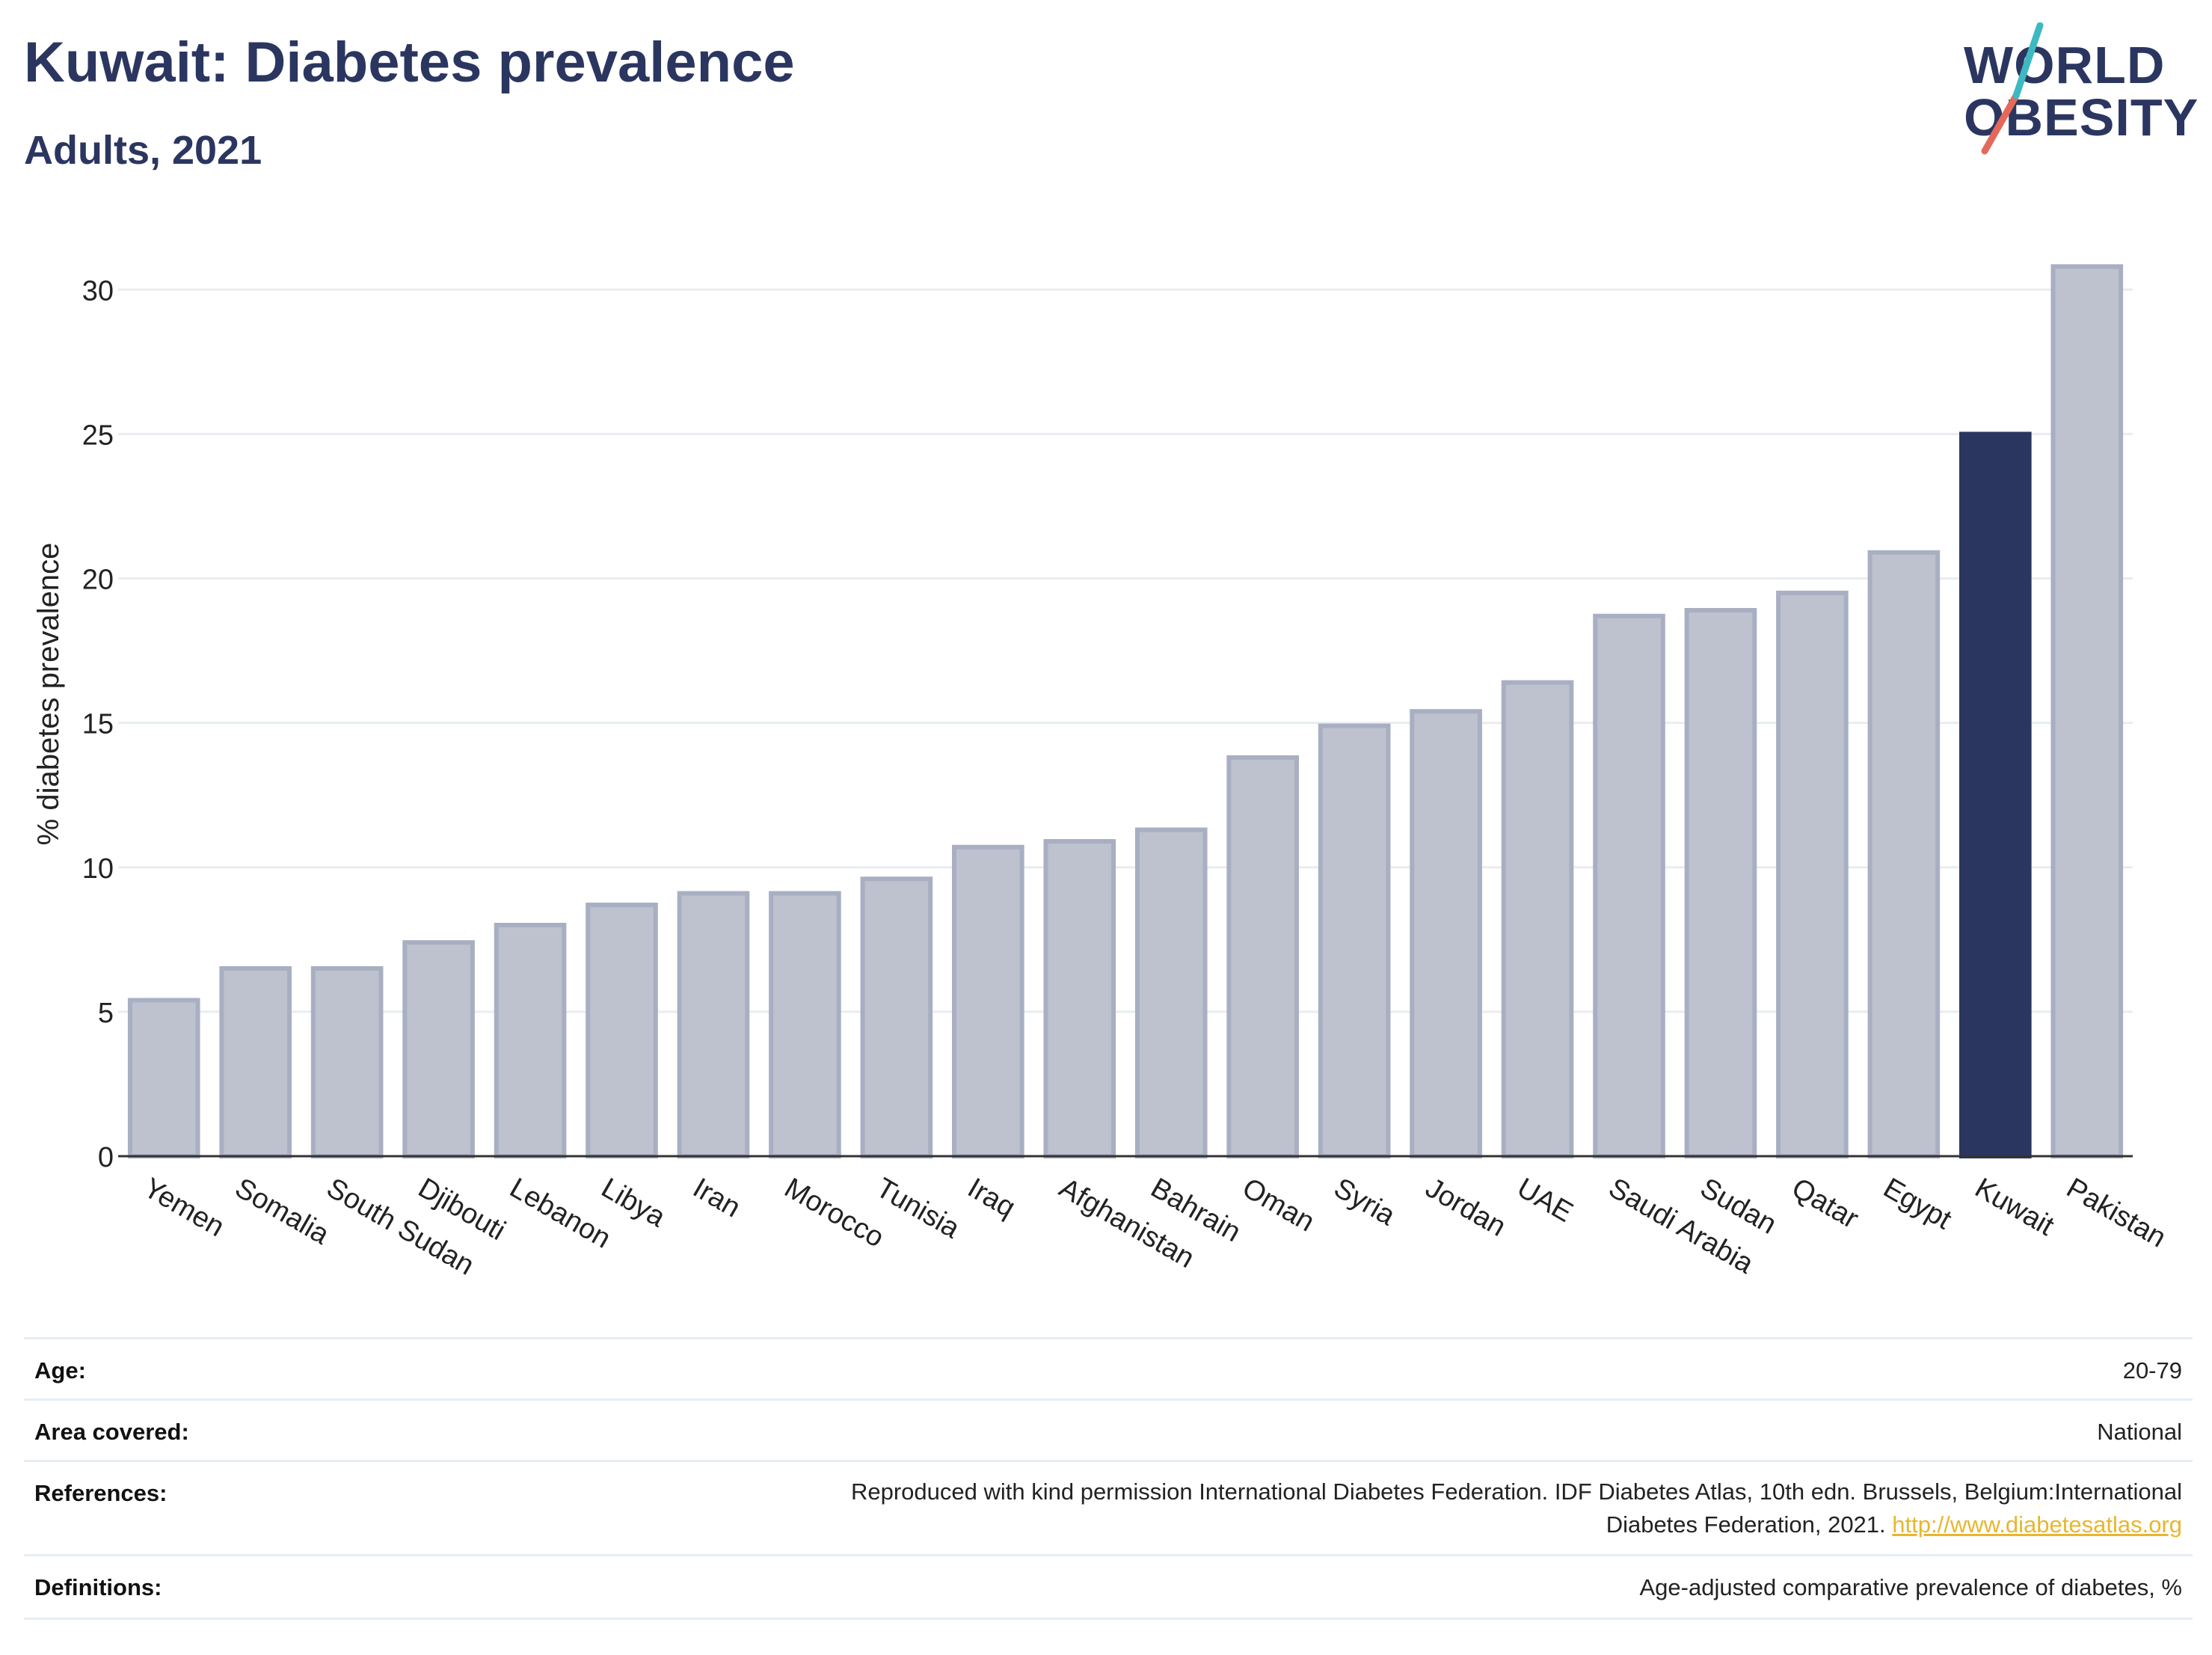 The height and width of the screenshot is (1655, 2212). What do you see at coordinates (184, 1207) in the screenshot?
I see `x-tick-label: Yemen` at bounding box center [184, 1207].